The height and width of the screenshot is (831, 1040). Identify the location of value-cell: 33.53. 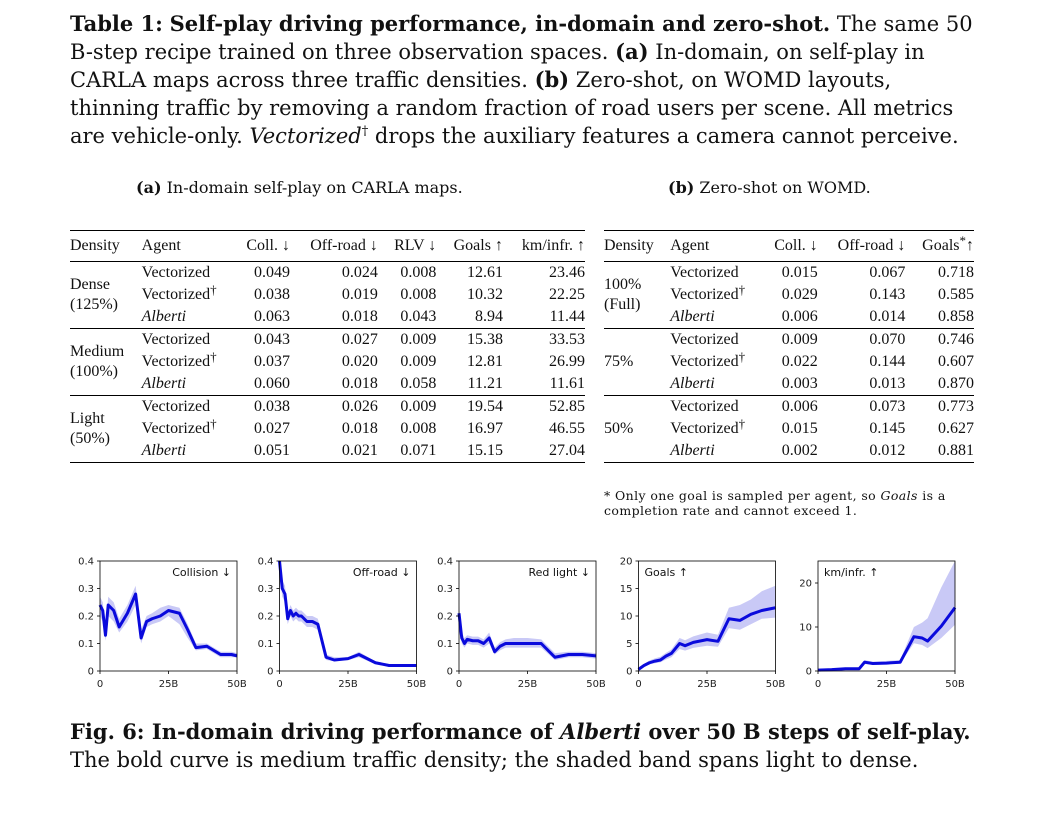
(545, 339).